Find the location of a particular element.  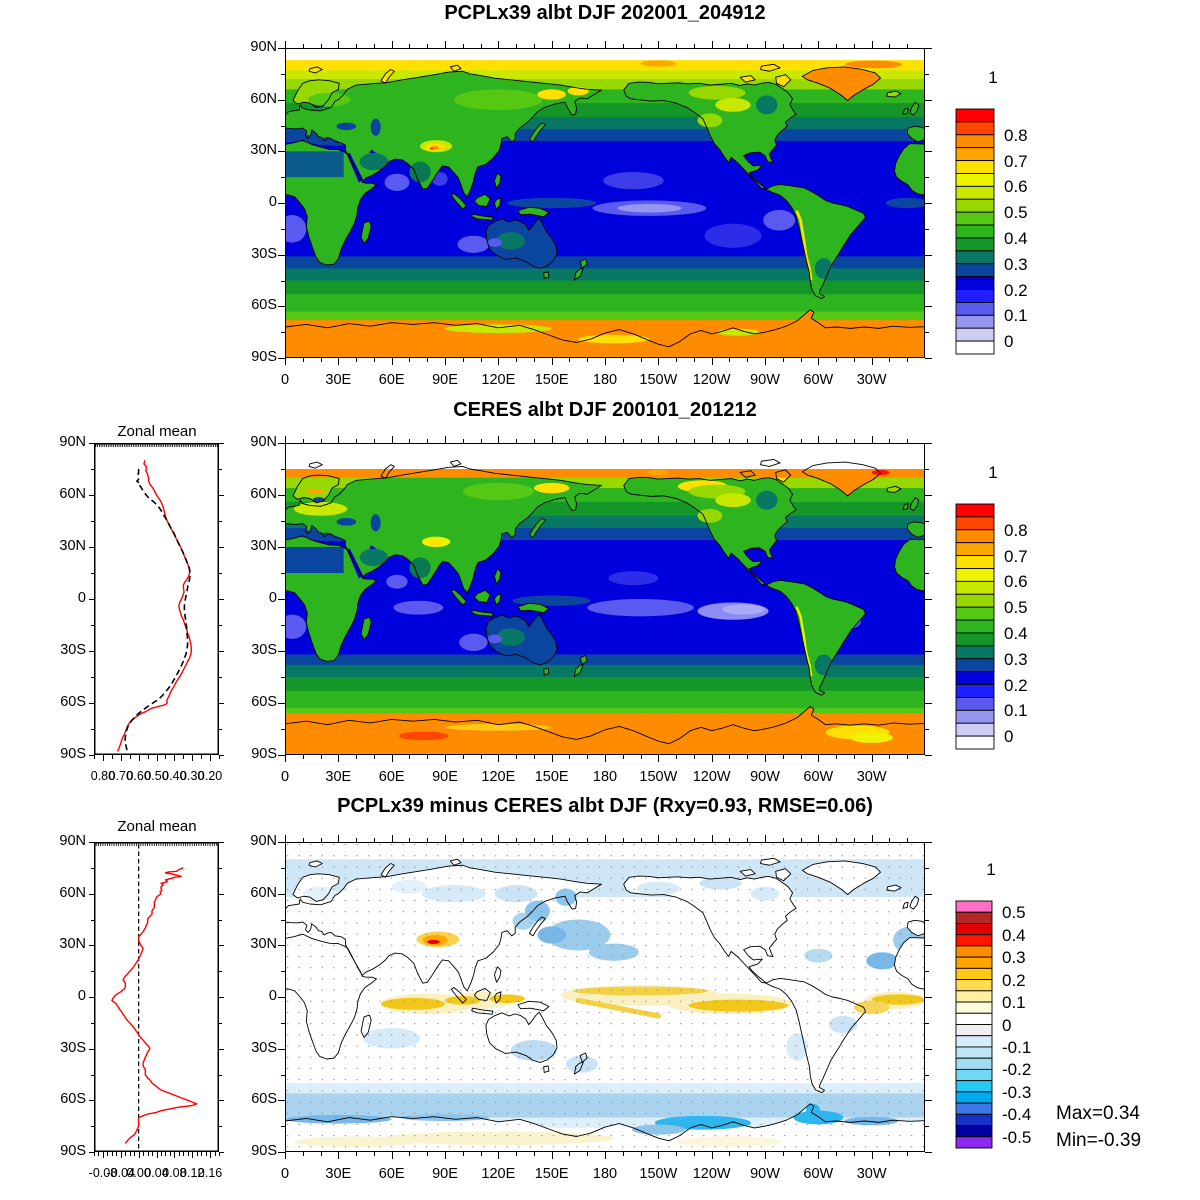

colorbar-tick-label: -0.1 is located at coordinates (1017, 1047).